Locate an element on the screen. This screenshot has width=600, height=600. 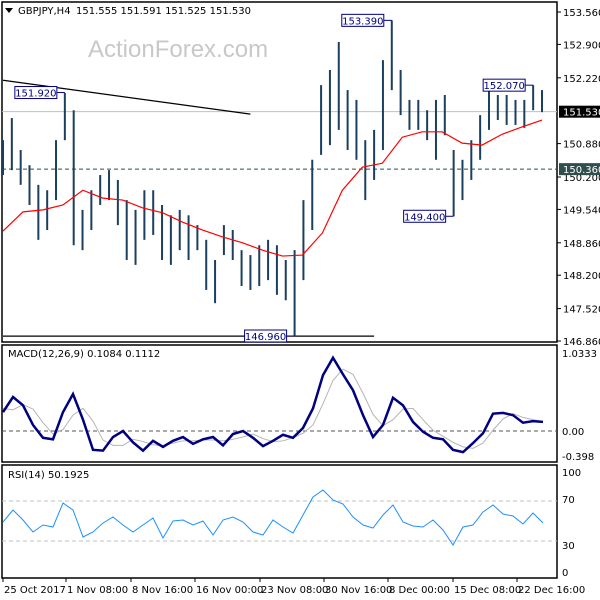
macd-tick-label: 1.0333 is located at coordinates (579, 354).